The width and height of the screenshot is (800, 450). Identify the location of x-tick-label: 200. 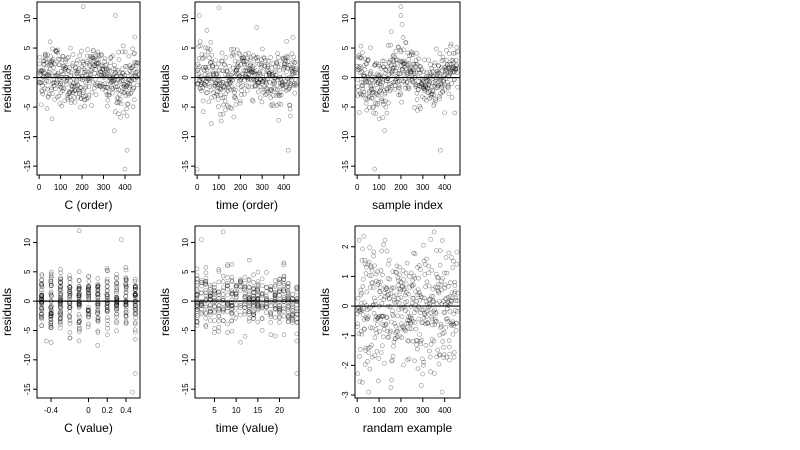
(401, 410).